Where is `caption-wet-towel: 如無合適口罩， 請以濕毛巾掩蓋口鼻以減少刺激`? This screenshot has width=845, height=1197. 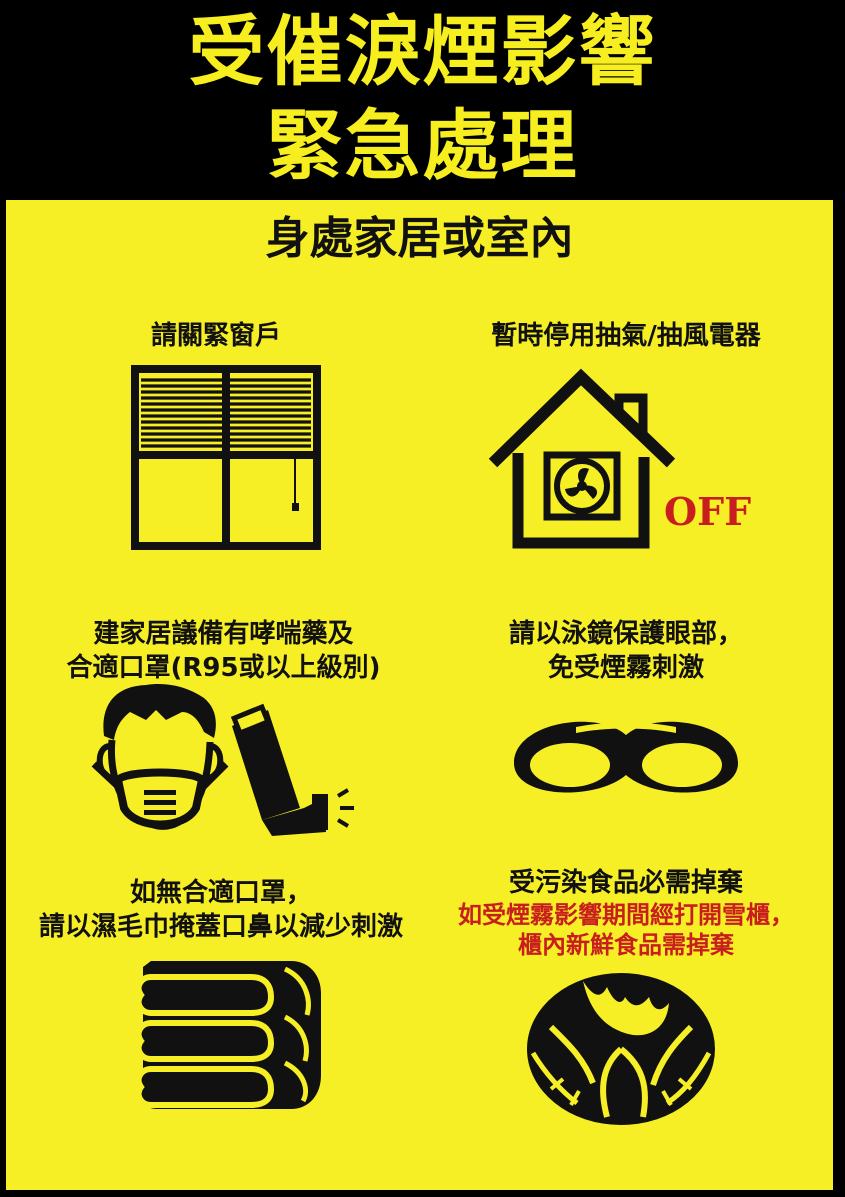 caption-wet-towel: 如無合適口罩， 請以濕毛巾掩蓋口鼻以減少刺激 is located at coordinates (221, 910).